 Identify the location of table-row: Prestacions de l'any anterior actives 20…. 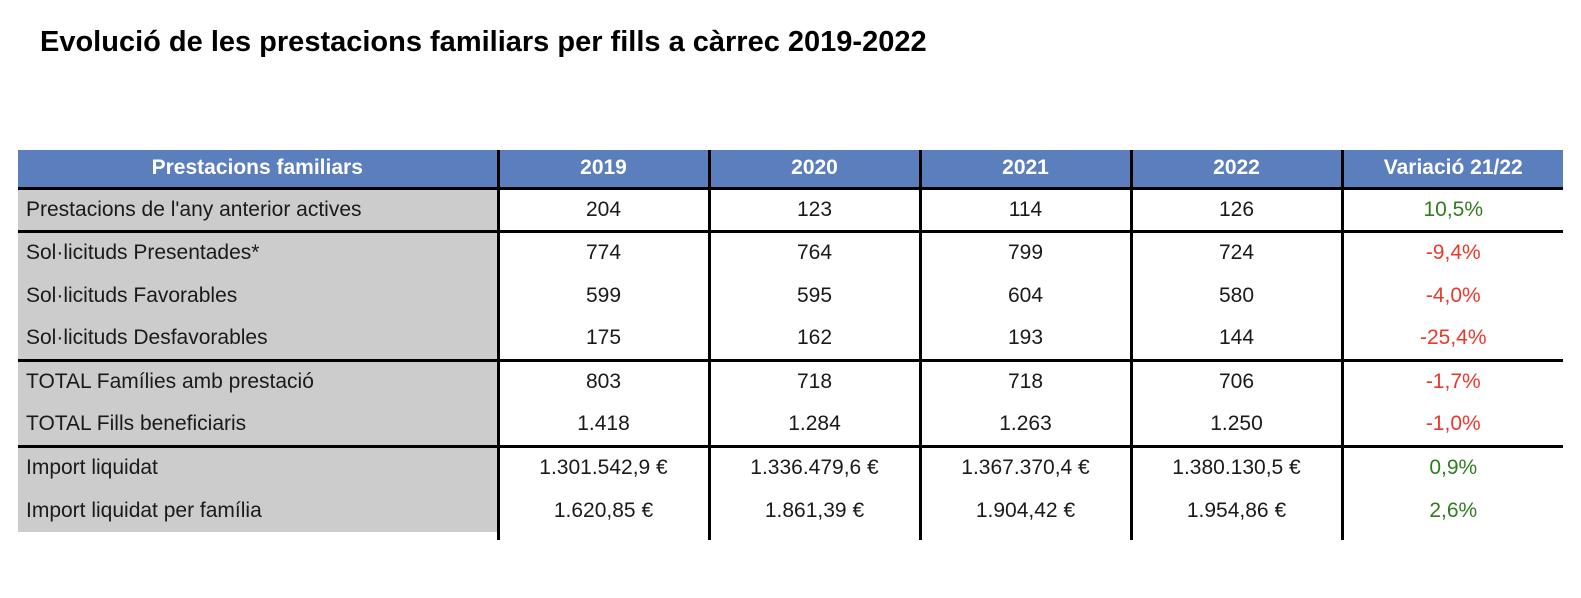
(790, 210).